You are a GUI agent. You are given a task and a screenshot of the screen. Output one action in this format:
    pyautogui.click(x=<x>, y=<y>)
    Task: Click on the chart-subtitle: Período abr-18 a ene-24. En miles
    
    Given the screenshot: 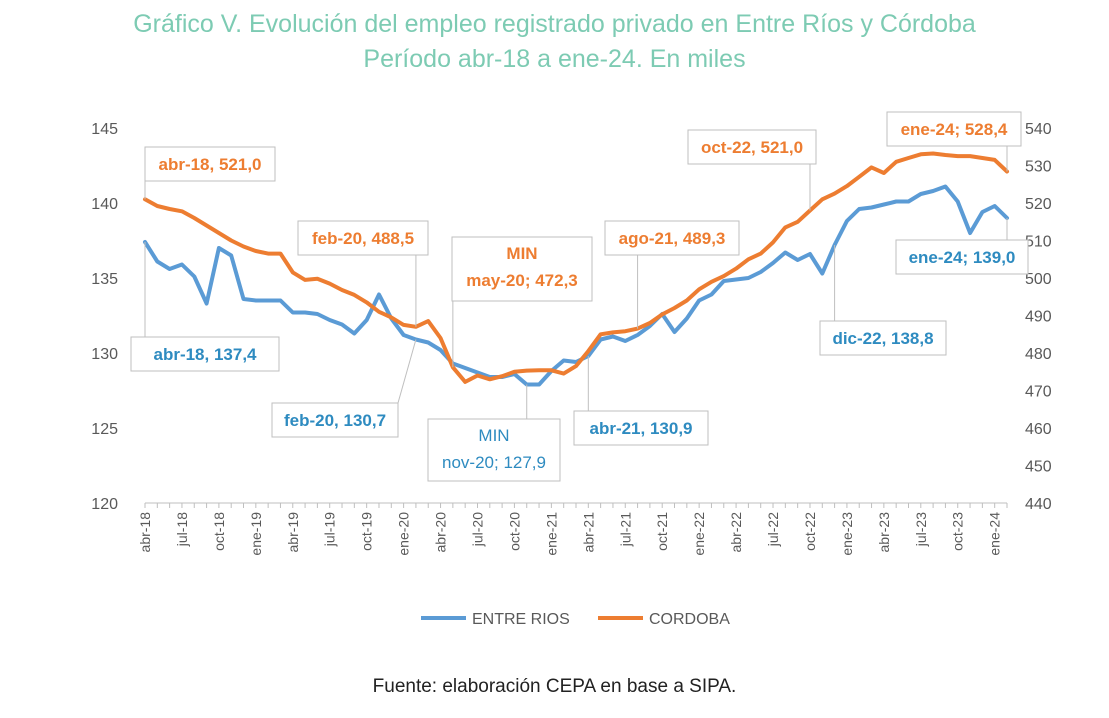 What is the action you would take?
    pyautogui.click(x=554, y=59)
    